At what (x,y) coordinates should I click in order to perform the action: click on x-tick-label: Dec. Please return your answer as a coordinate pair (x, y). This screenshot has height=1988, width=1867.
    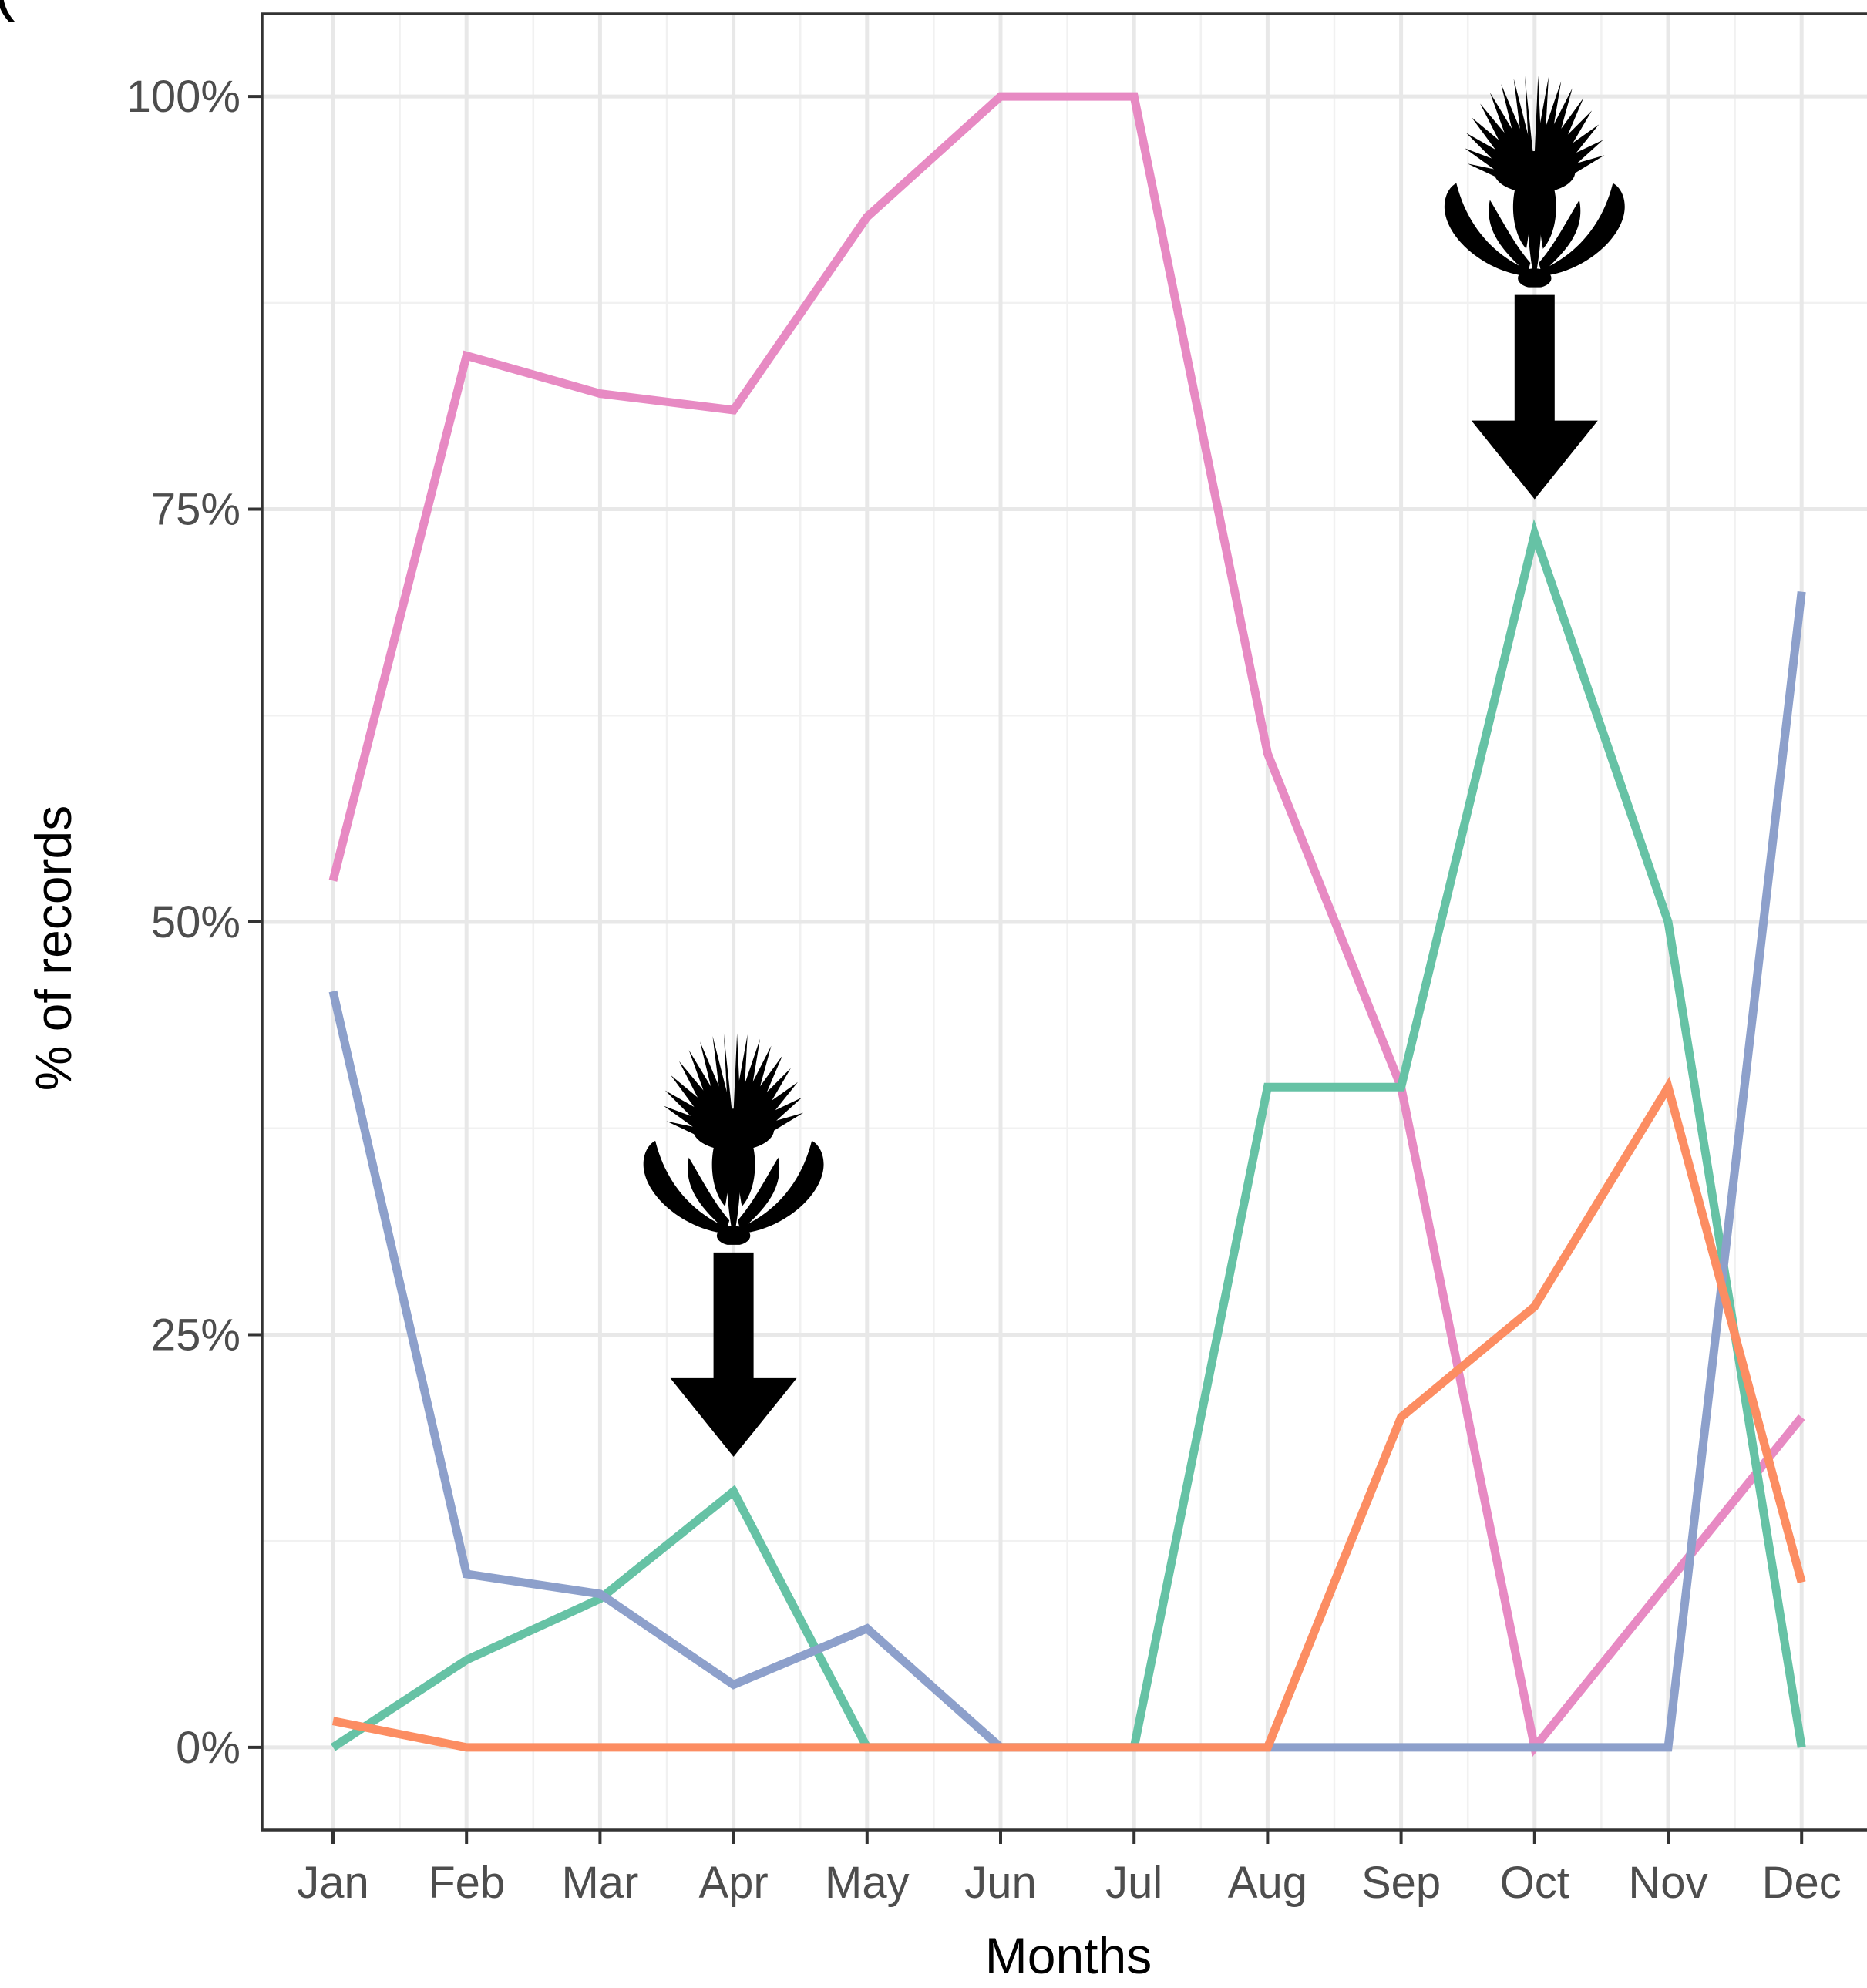
    Looking at the image, I should click on (1802, 1883).